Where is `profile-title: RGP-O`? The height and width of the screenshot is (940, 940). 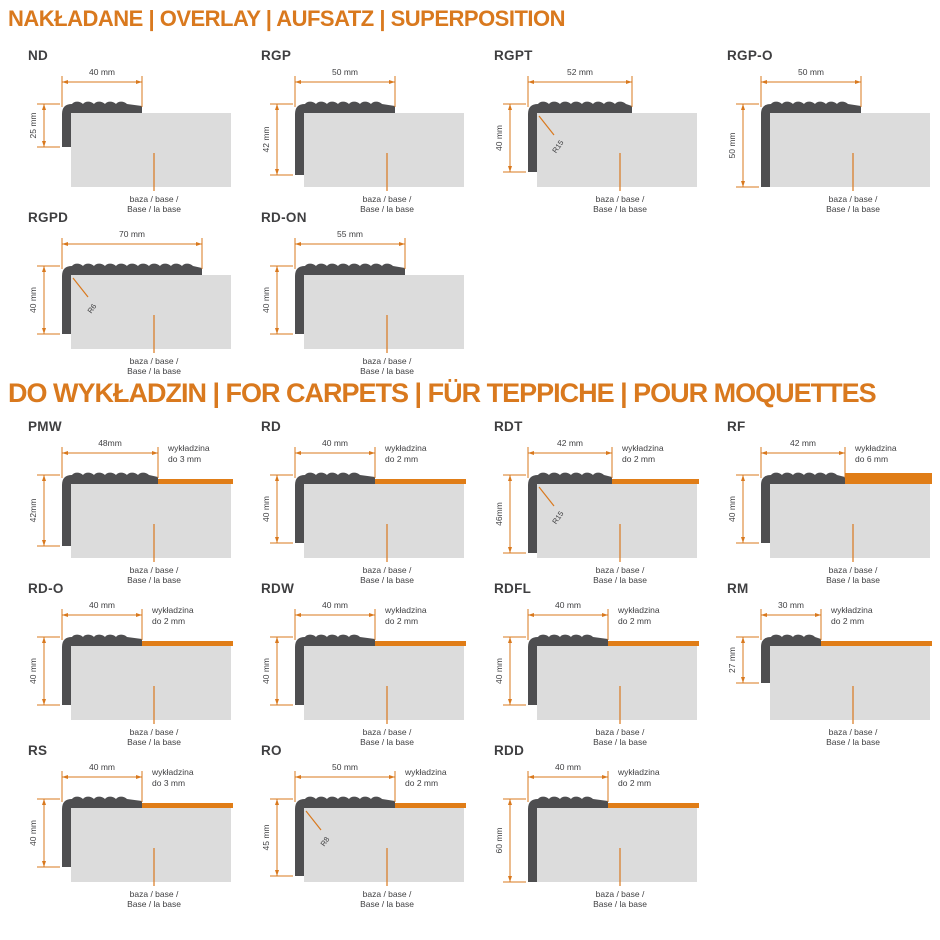
profile-title: RGP-O is located at coordinates (750, 55).